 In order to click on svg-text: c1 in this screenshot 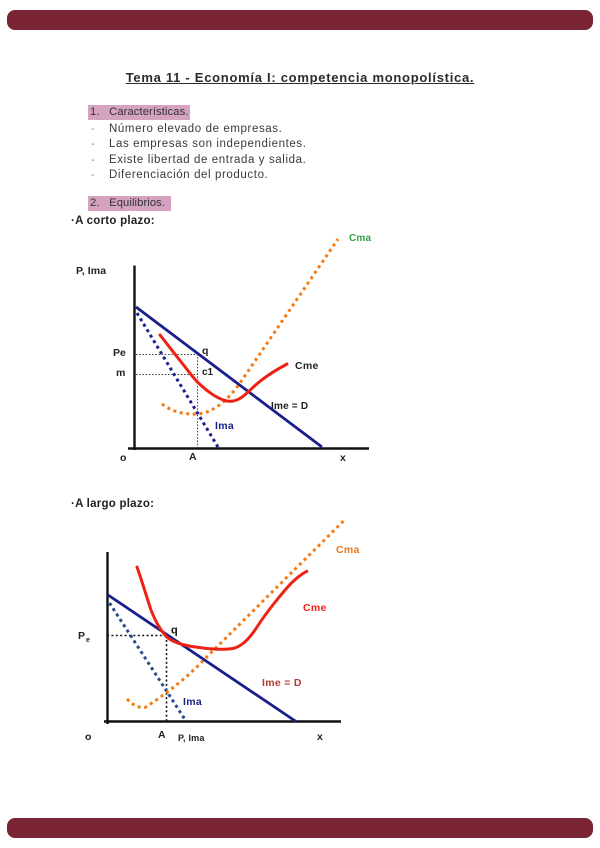, I will do `click(208, 372)`.